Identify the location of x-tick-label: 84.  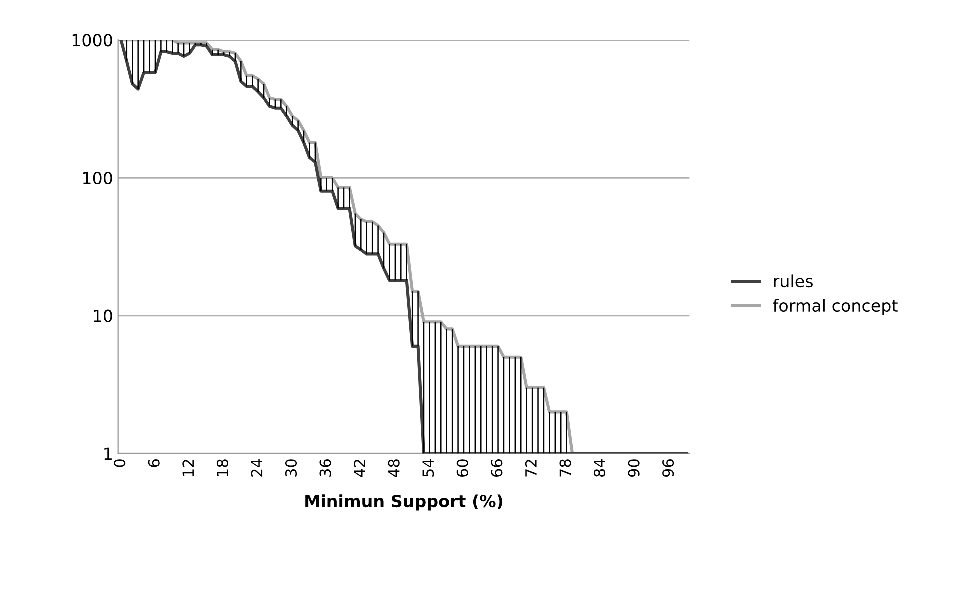
(600, 468).